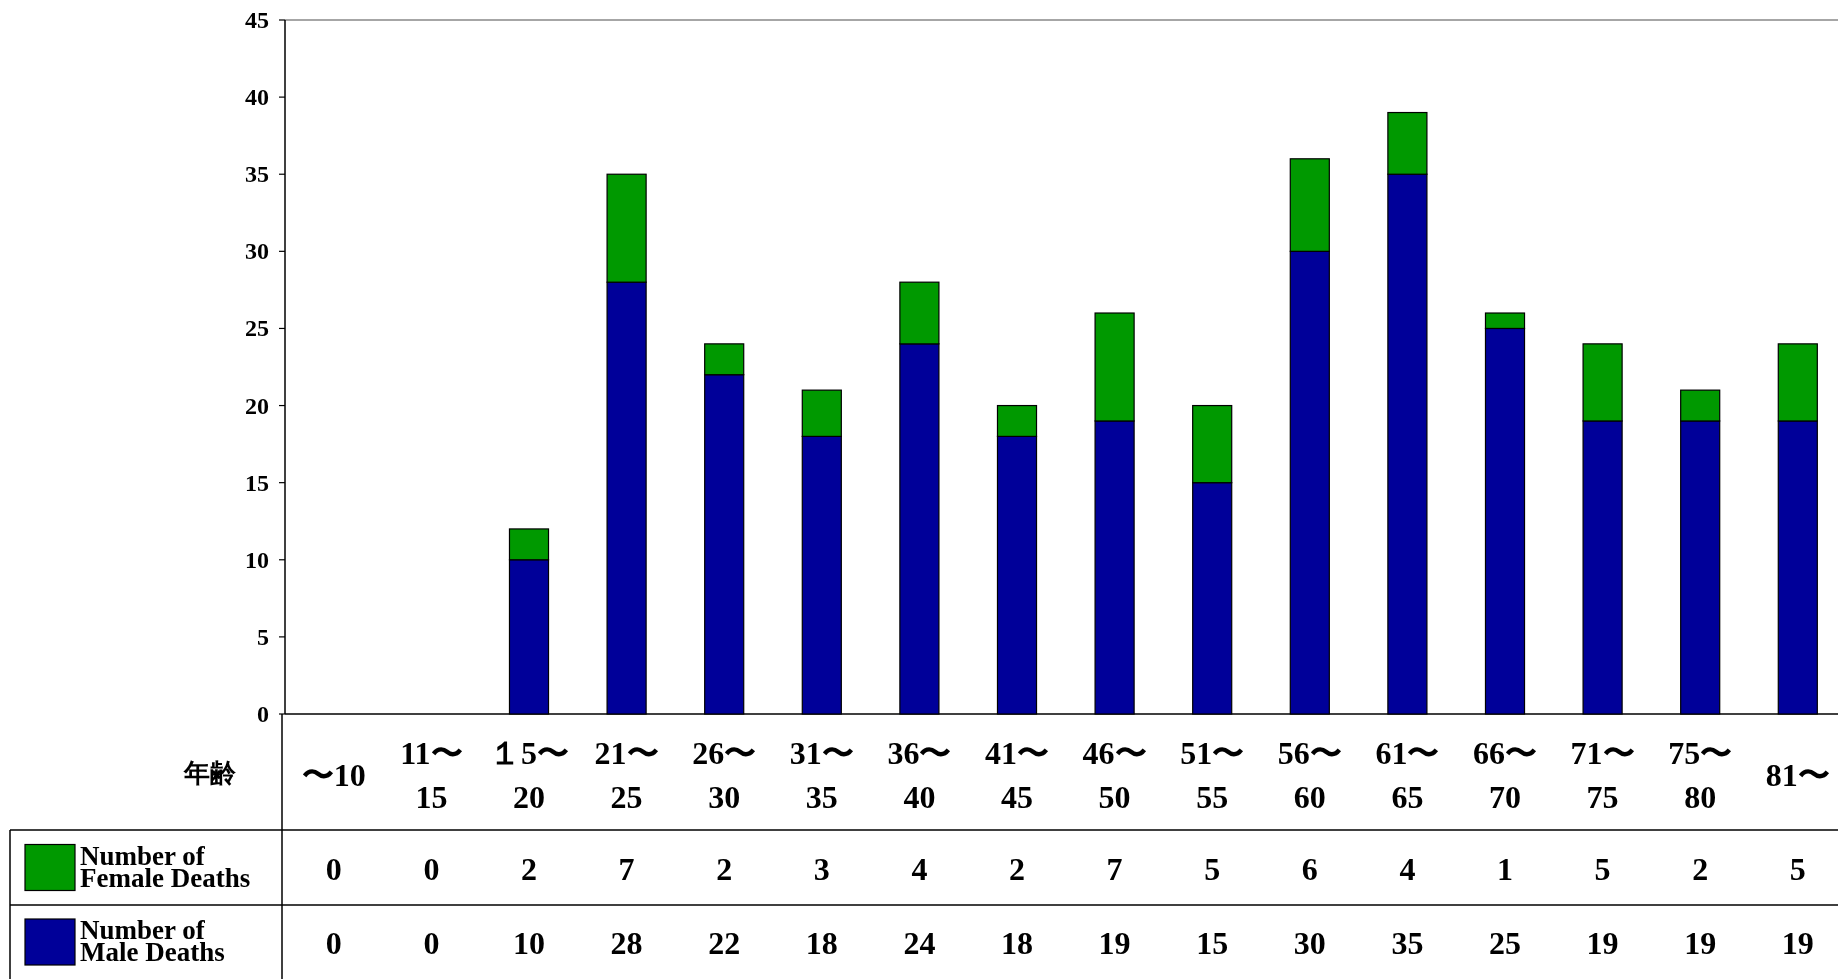 This screenshot has height=979, width=1838. What do you see at coordinates (165, 866) in the screenshot?
I see `legend-label: Number of Female Deaths` at bounding box center [165, 866].